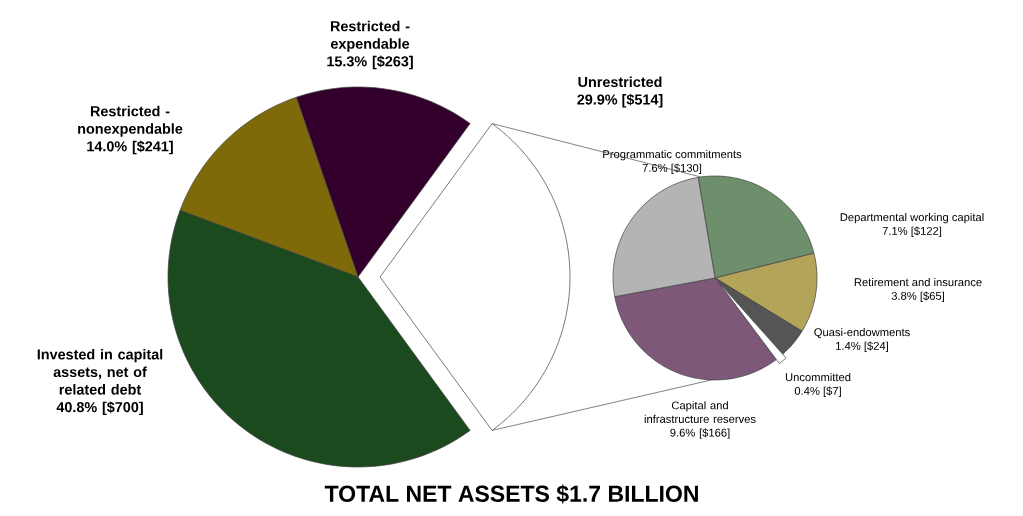 This screenshot has height=516, width=1023. I want to click on slice-label: Uncommitted, so click(818, 377).